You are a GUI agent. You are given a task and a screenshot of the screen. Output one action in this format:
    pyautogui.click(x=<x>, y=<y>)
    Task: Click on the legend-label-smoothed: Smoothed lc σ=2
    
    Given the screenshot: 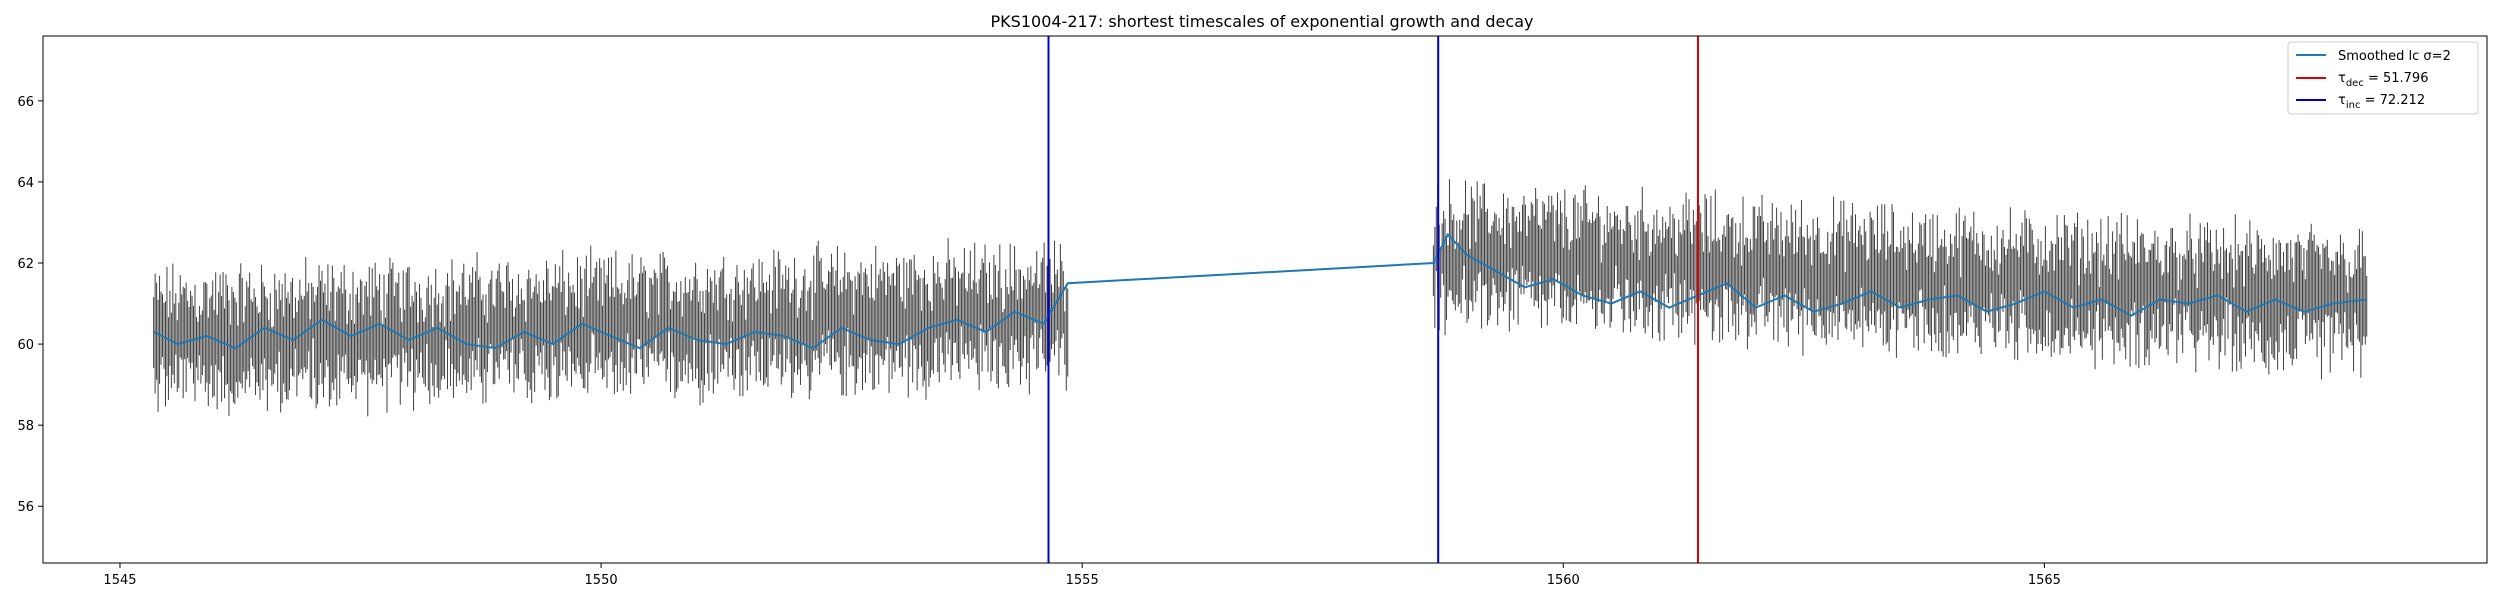 What is the action you would take?
    pyautogui.click(x=2394, y=56)
    